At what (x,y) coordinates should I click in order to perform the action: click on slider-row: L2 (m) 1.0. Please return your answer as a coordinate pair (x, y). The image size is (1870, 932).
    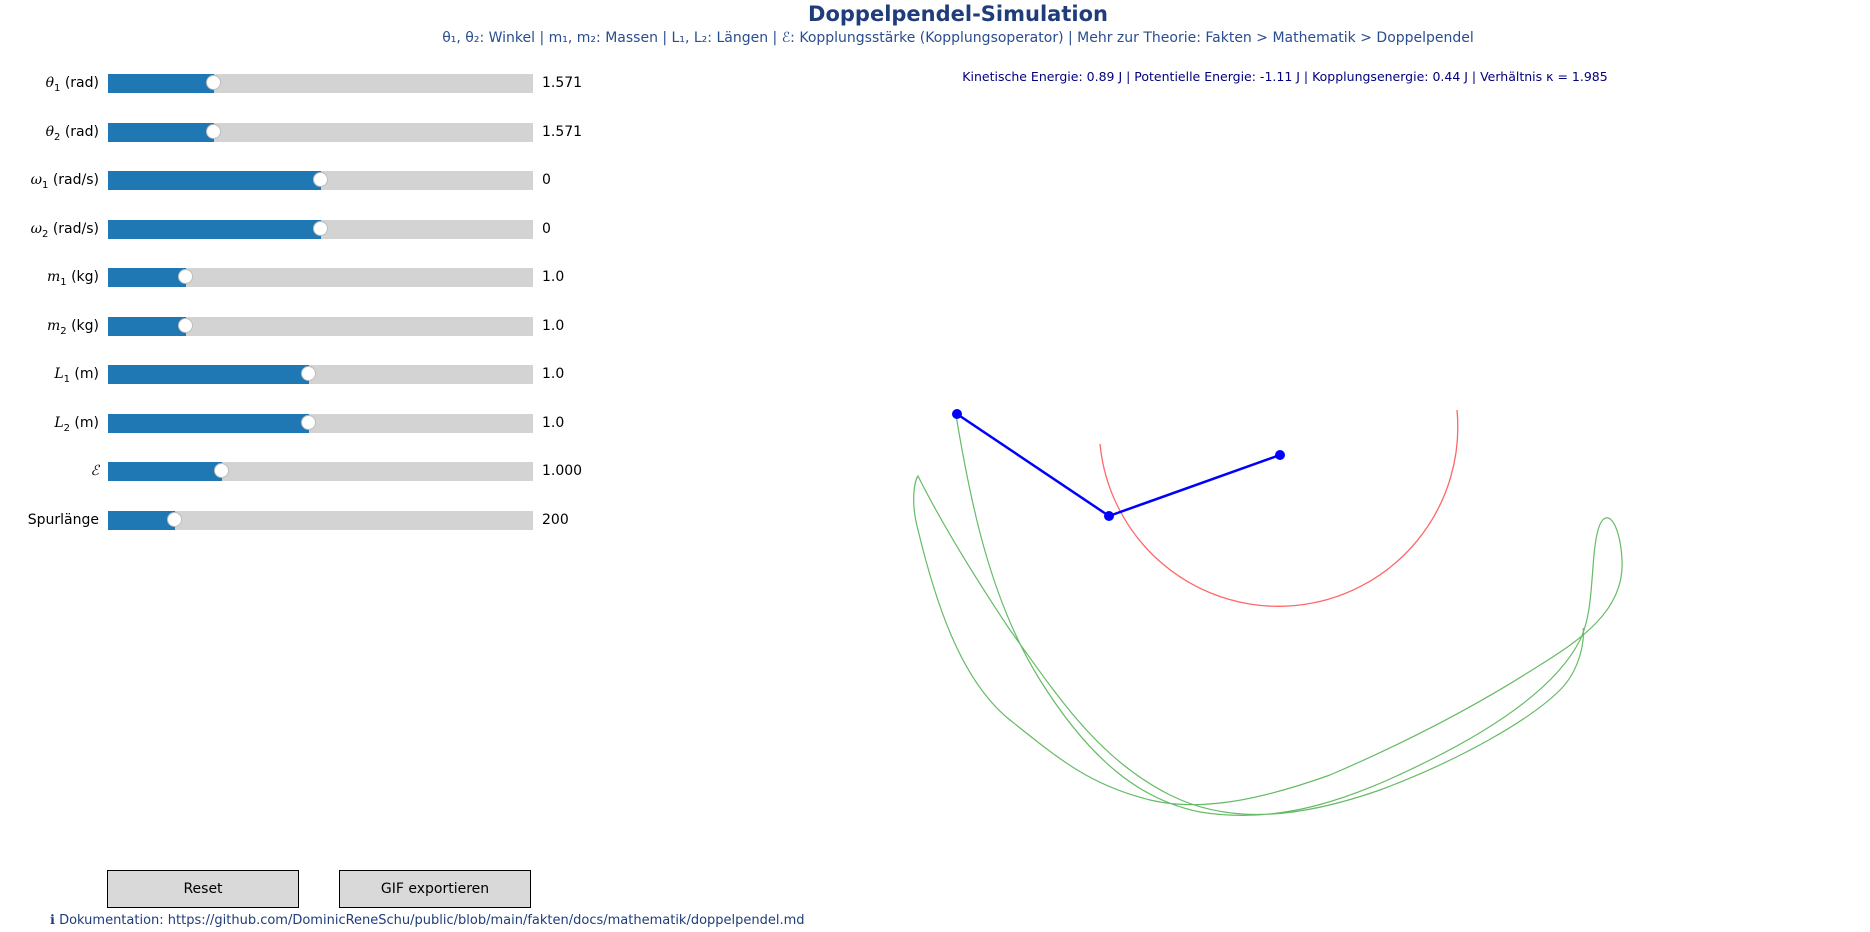
    Looking at the image, I should click on (320, 424).